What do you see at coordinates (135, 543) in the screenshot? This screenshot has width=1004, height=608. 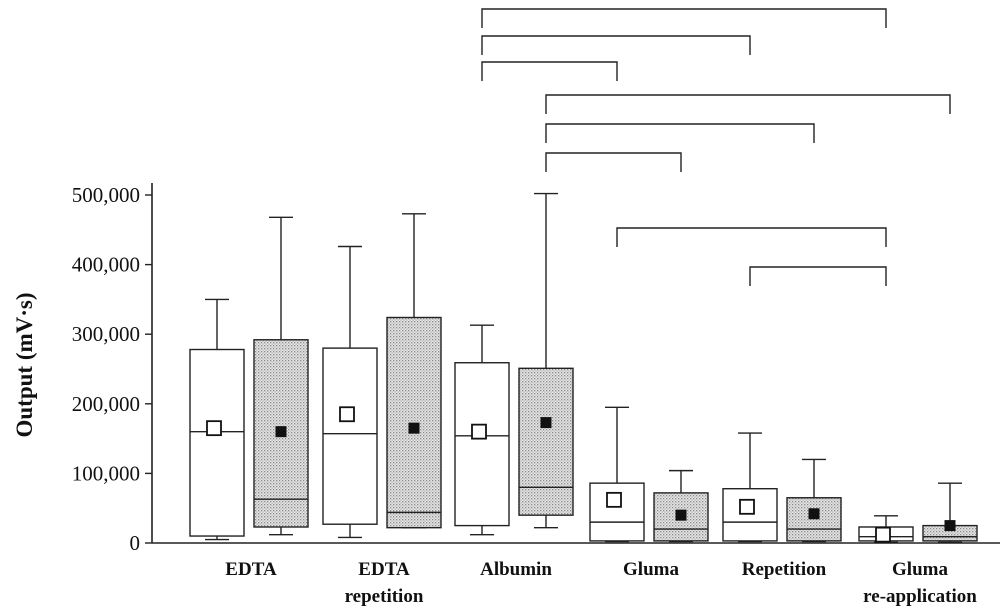 I see `y-tick-label: 0` at bounding box center [135, 543].